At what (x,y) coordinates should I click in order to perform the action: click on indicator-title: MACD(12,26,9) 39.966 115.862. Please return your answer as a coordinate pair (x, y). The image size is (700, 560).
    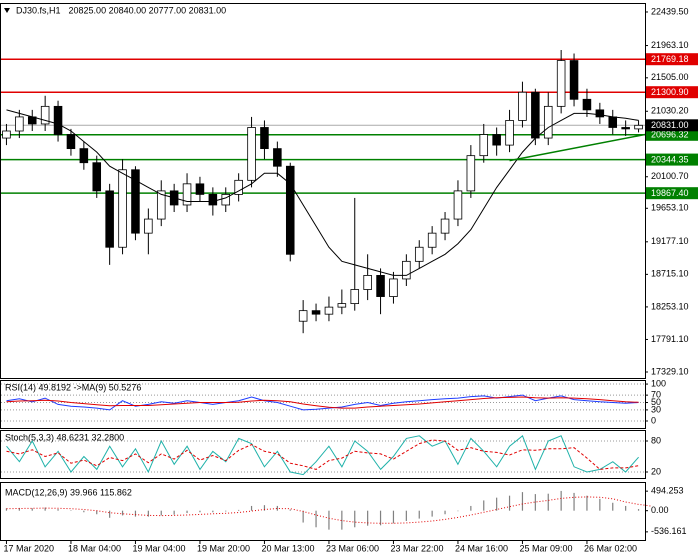
    Looking at the image, I should click on (68, 492).